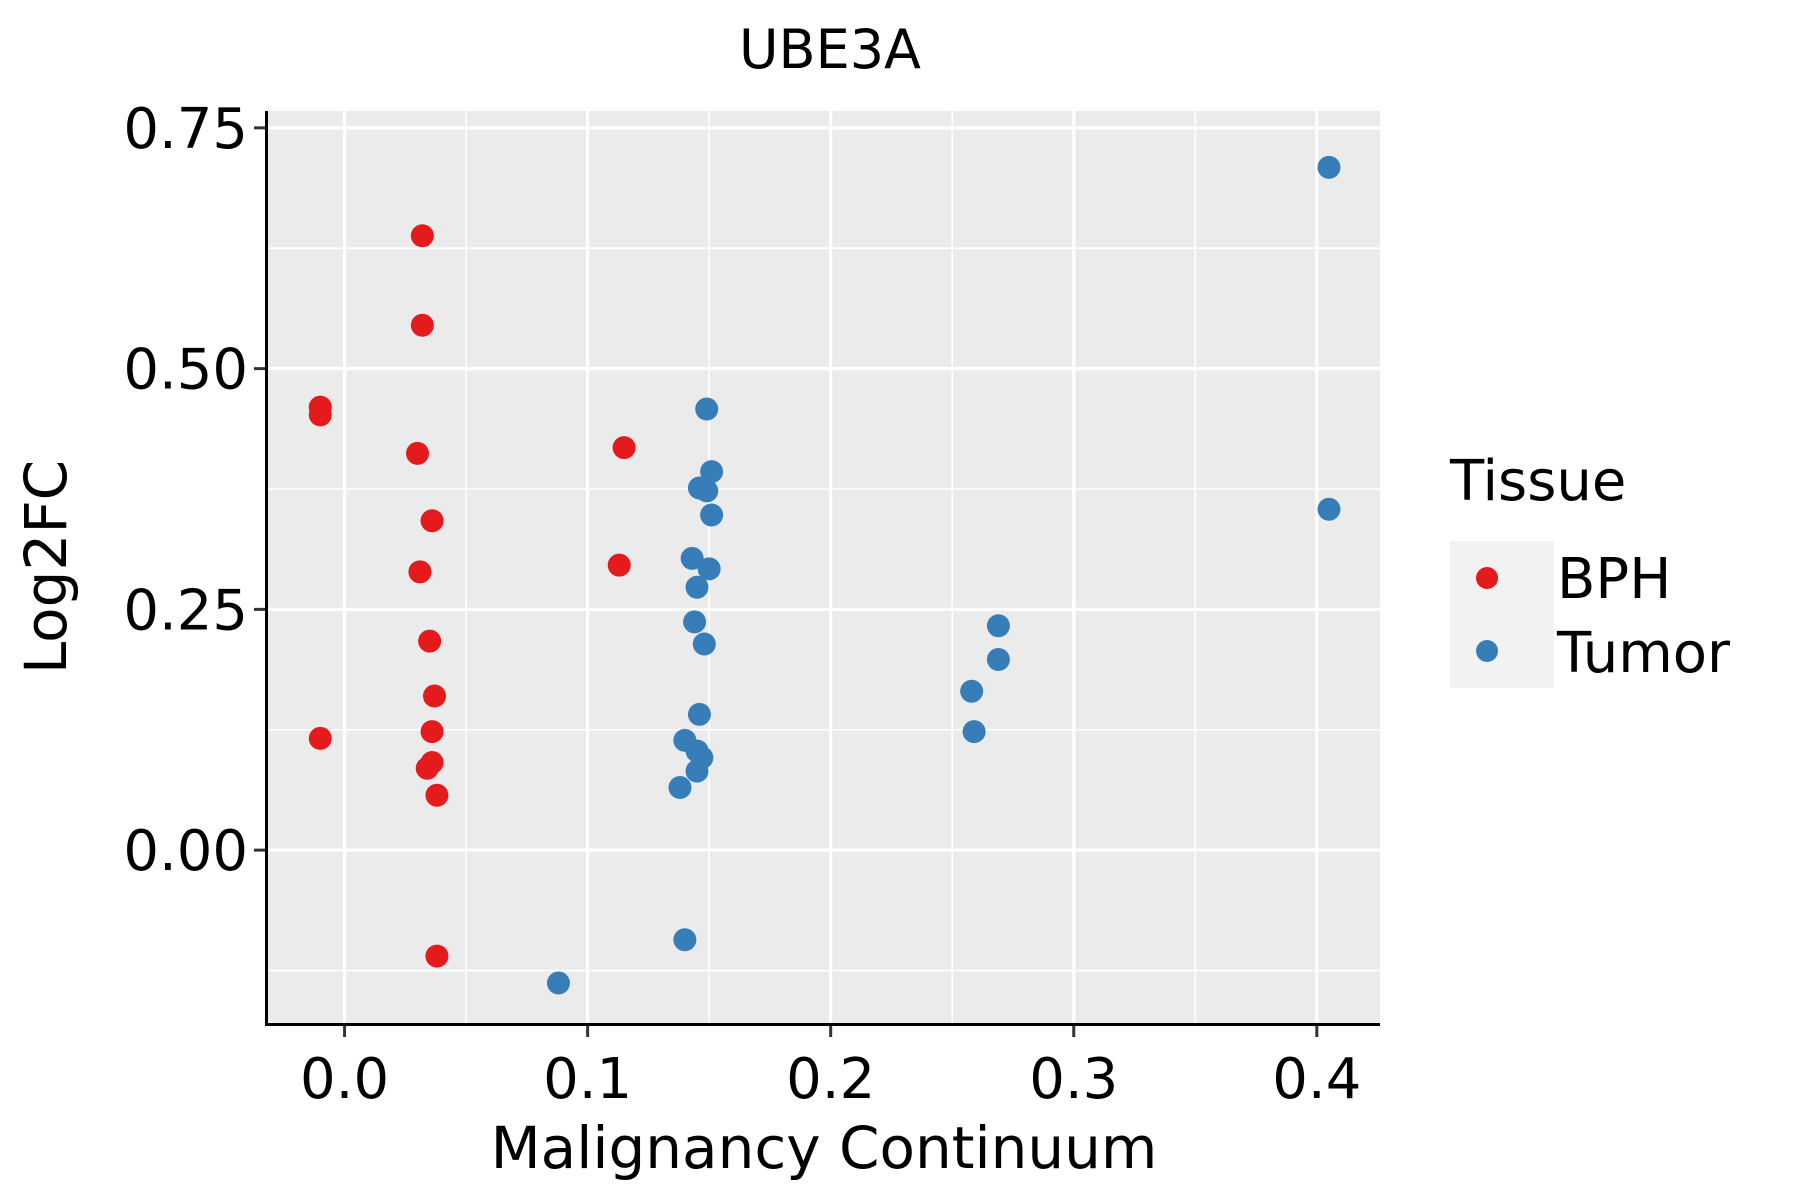 The image size is (1800, 1200). What do you see at coordinates (587, 1079) in the screenshot?
I see `x-tick-label: 0.1` at bounding box center [587, 1079].